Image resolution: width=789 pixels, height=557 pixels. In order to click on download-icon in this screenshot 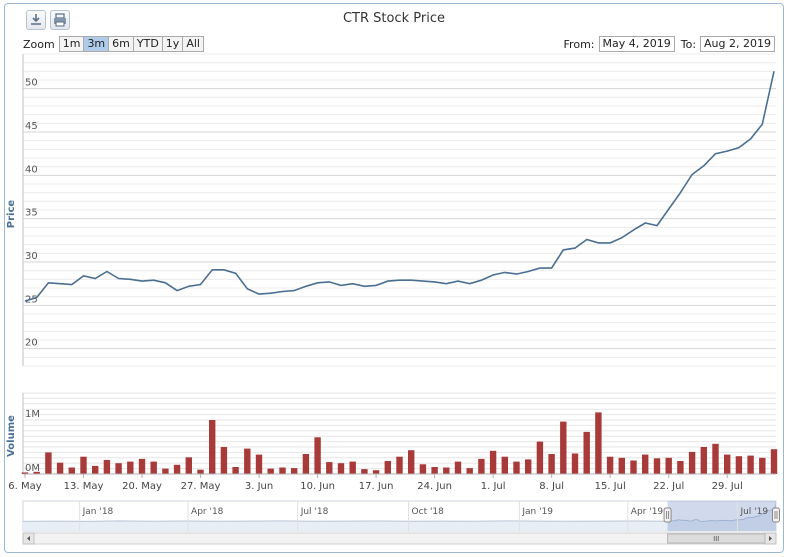, I will do `click(36, 20)`.